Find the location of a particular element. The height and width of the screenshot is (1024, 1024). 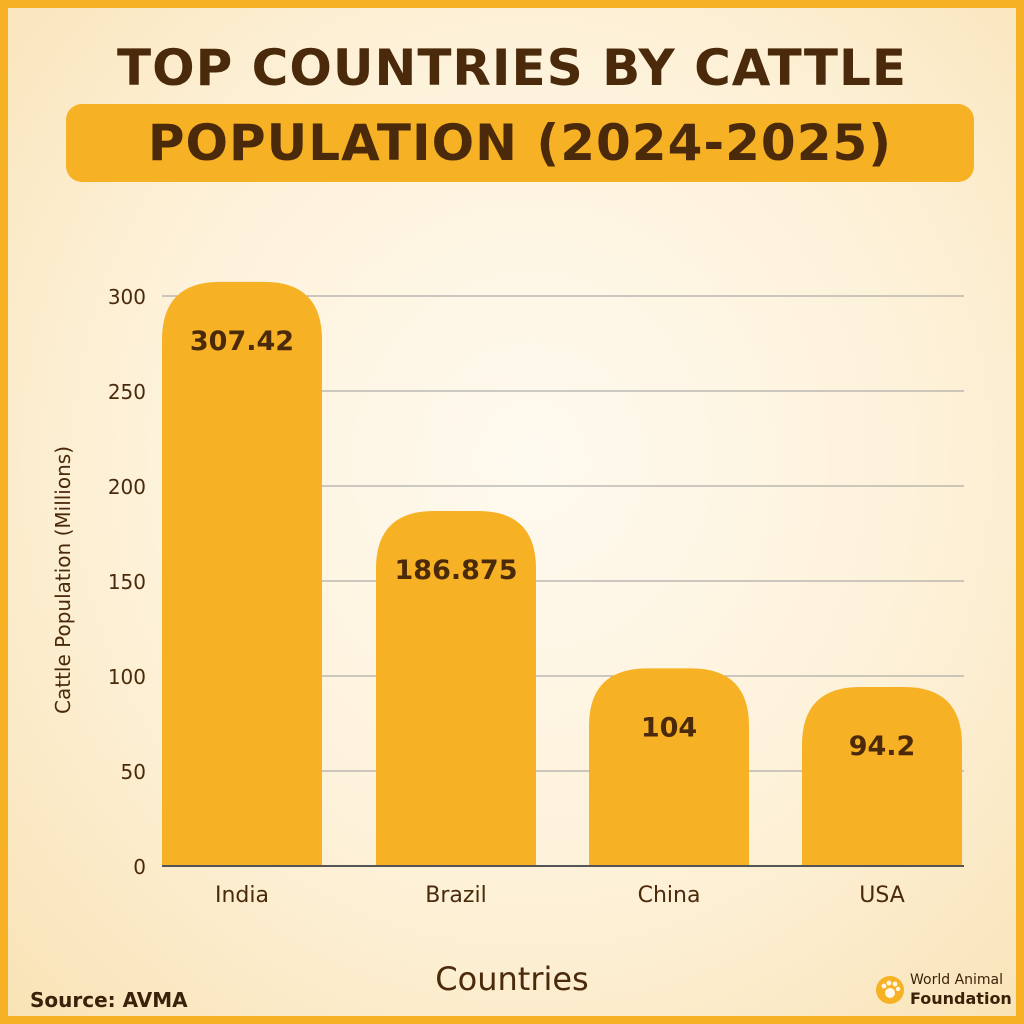

y-axis-title: Cattle Population (Millions) is located at coordinates (63, 580).